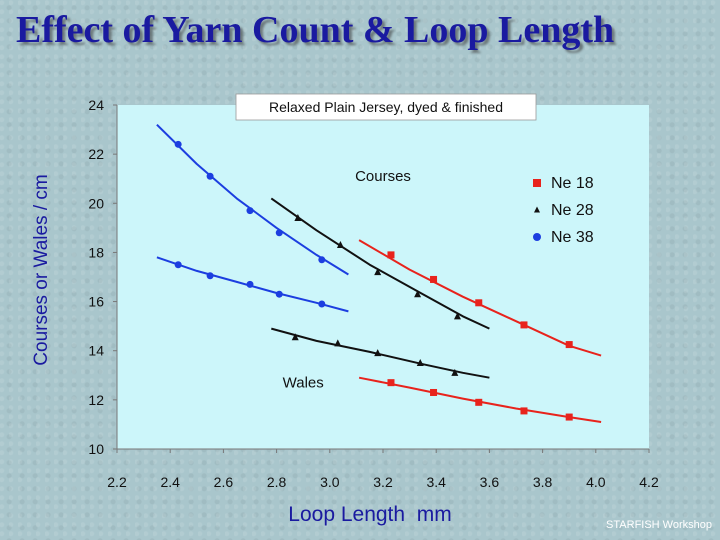  Describe the element at coordinates (315, 30) in the screenshot. I see `slide-title: Effect of Yarn Count & Loop Length` at that location.